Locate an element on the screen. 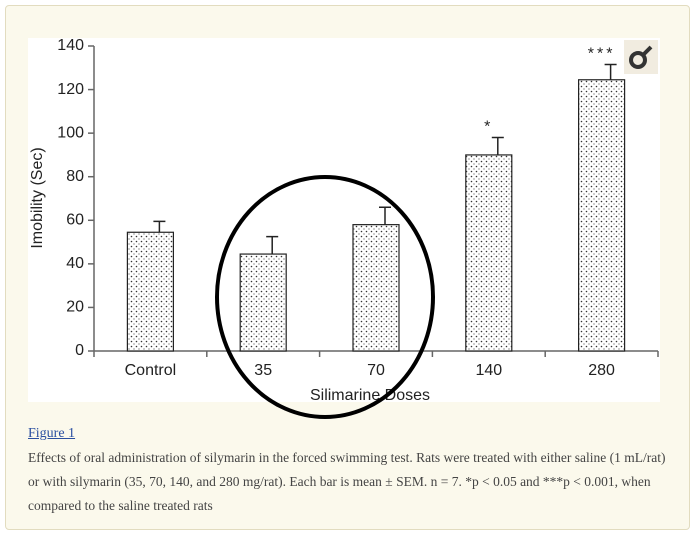  y-tick-label: 120 is located at coordinates (70, 89).